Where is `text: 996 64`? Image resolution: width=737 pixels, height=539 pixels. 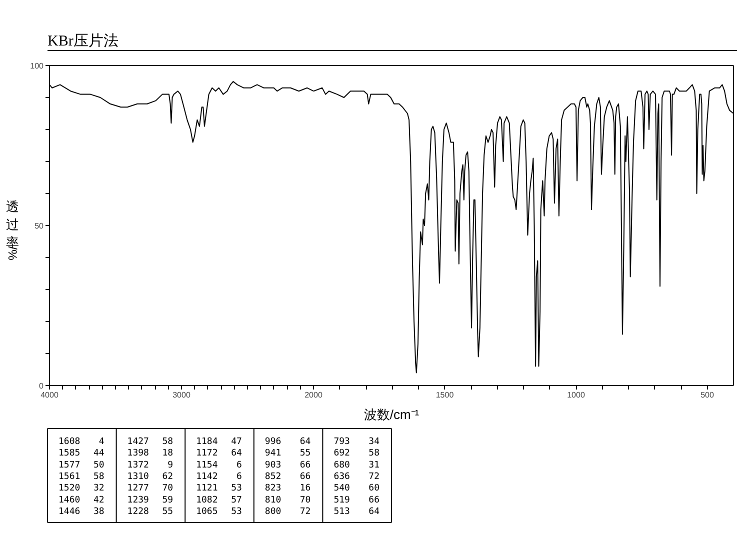 text: 996 64 is located at coordinates (287, 442).